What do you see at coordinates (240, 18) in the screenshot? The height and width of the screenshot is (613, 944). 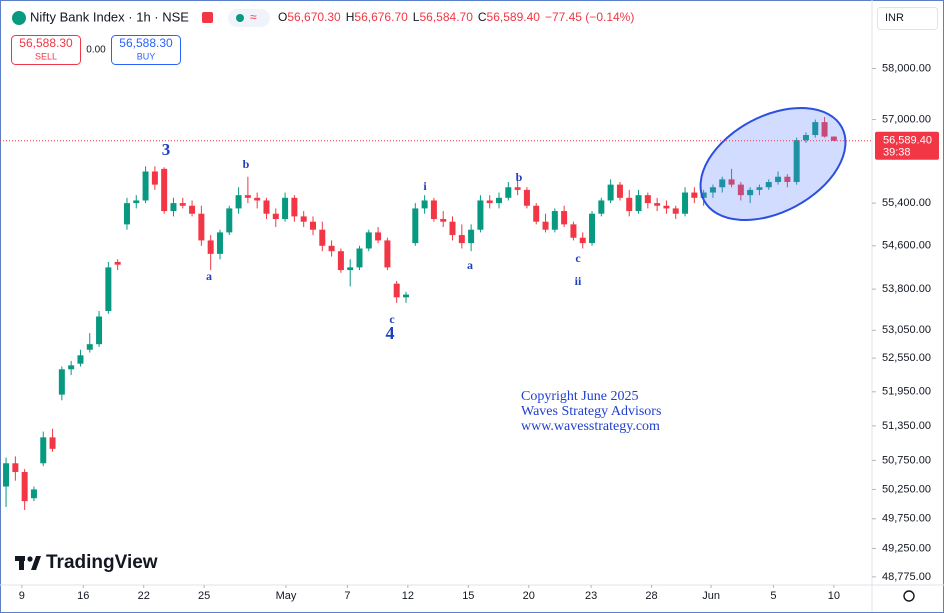 I see `pill-dot` at bounding box center [240, 18].